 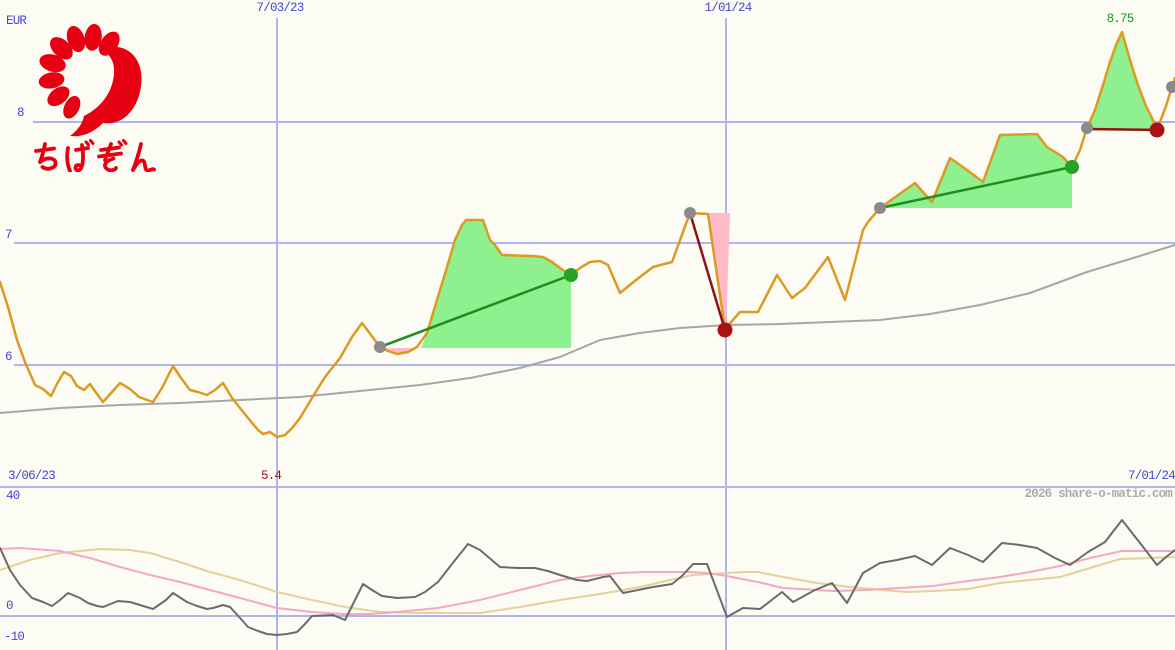 I want to click on x-tick-top-jul23: 7/03/23, so click(x=280, y=8).